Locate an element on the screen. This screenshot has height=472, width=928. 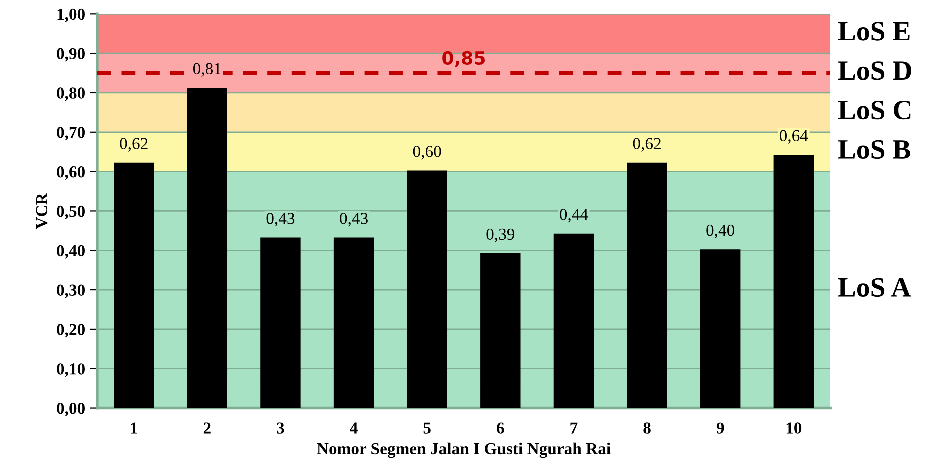
y-tick-label: 0,60 is located at coordinates (71, 173).